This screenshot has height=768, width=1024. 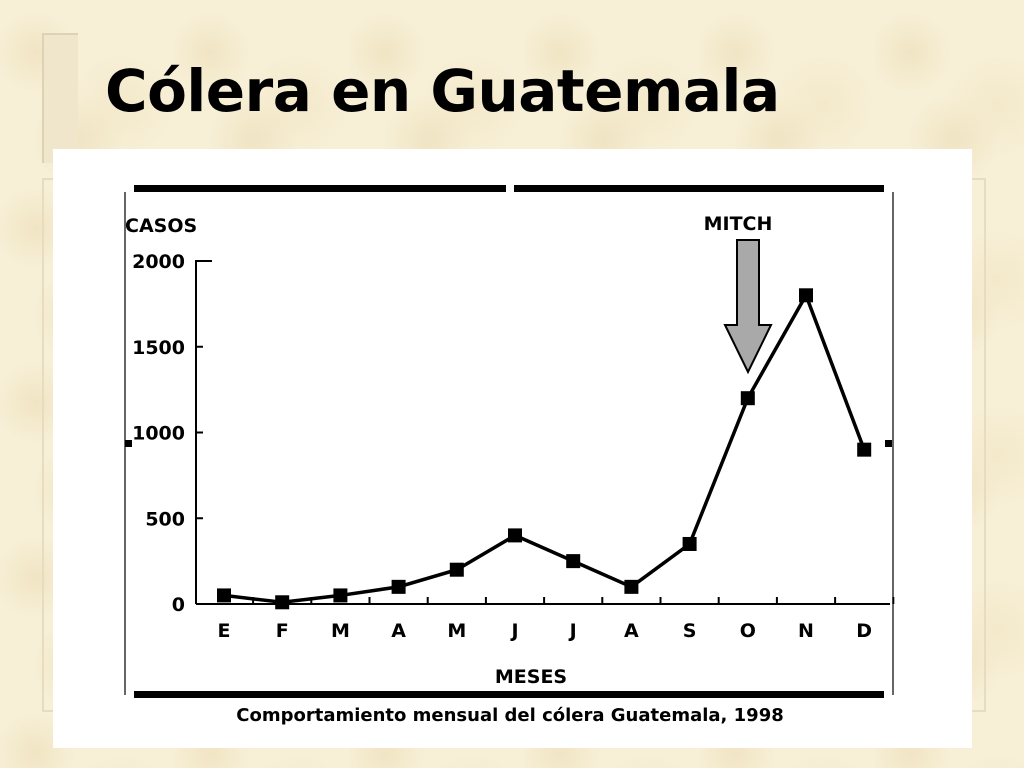 I want to click on x-tick-label: N, so click(x=806, y=631).